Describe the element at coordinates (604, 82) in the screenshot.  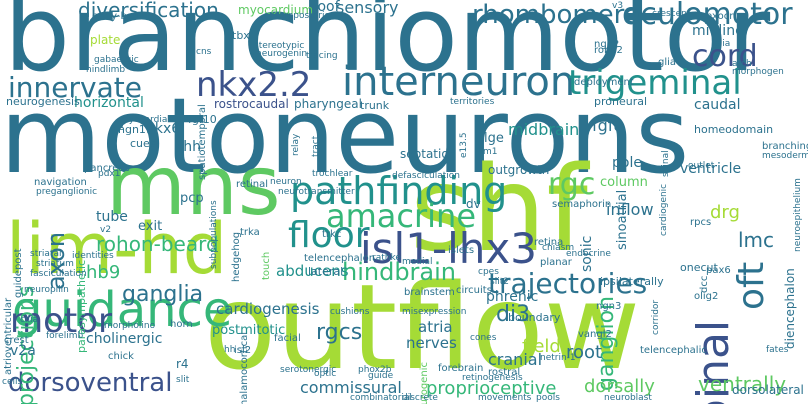
I see `word: deployment` at that location.